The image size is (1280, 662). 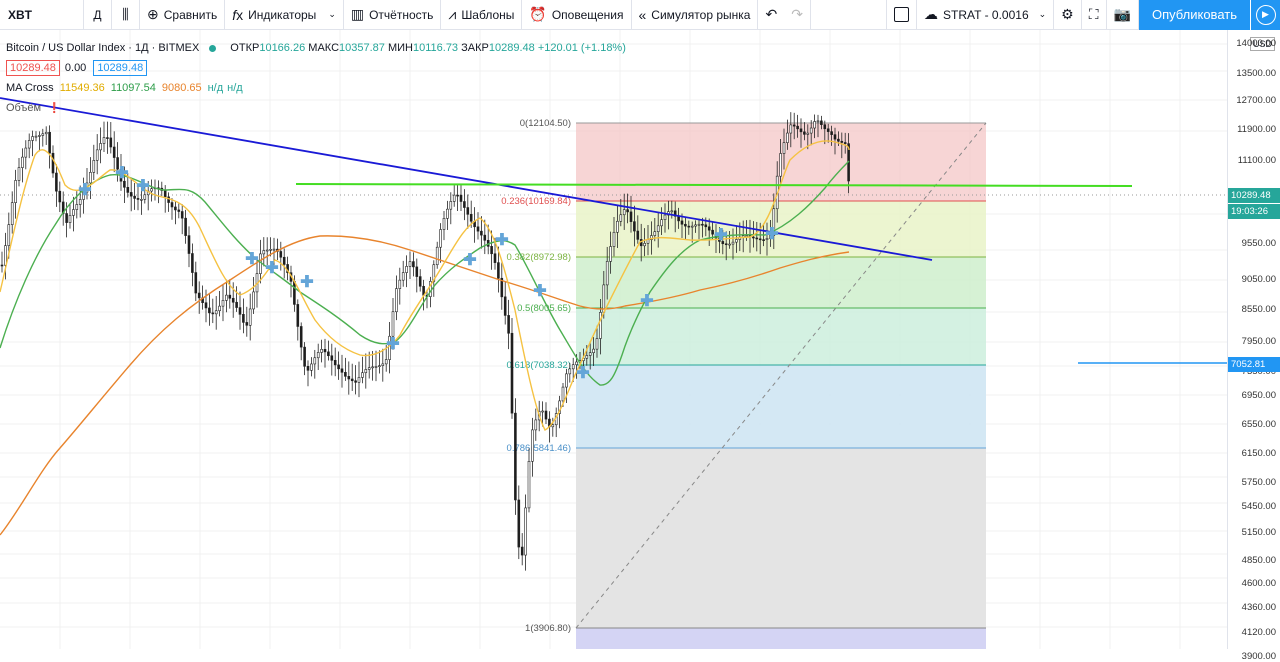 I want to click on compare-button: ⊕ Сравнить, so click(x=183, y=15).